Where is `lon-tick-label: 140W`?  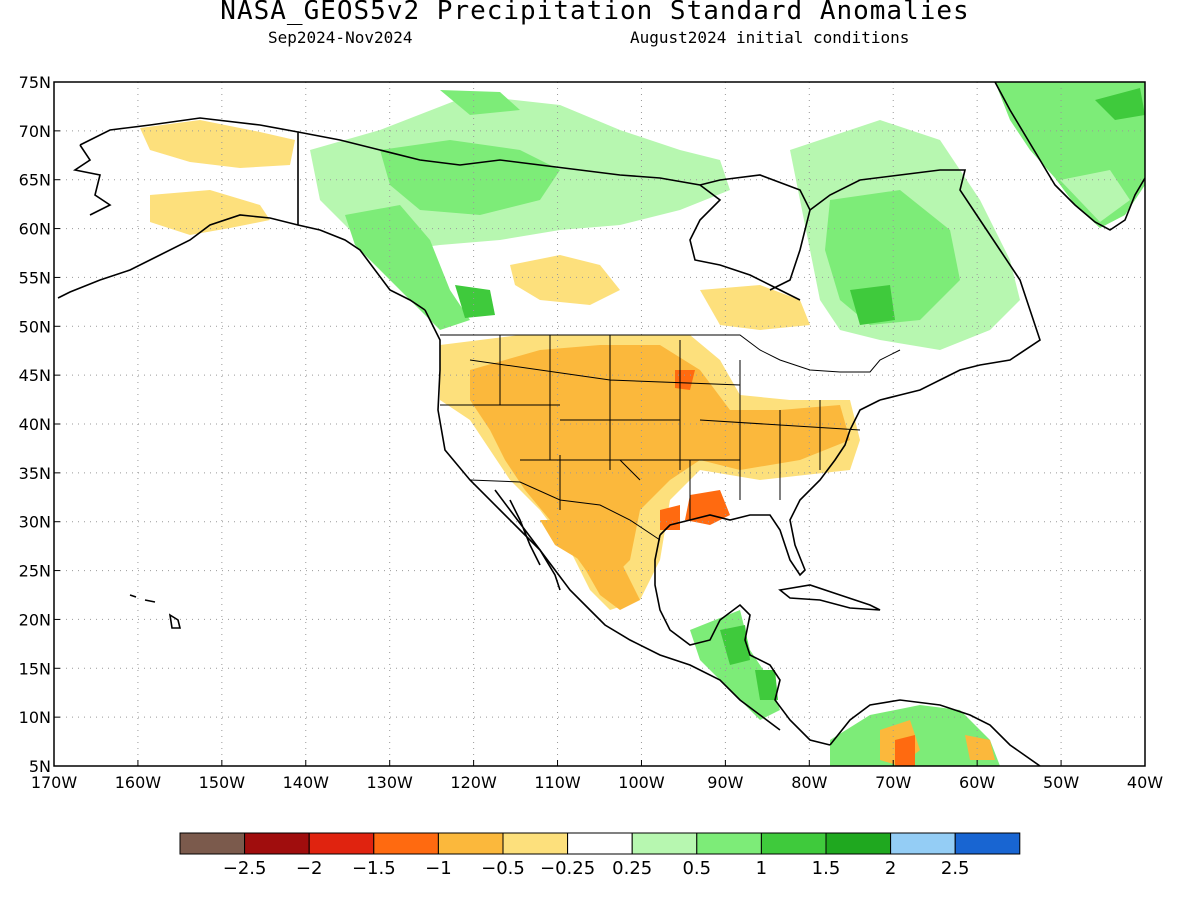 lon-tick-label: 140W is located at coordinates (306, 782).